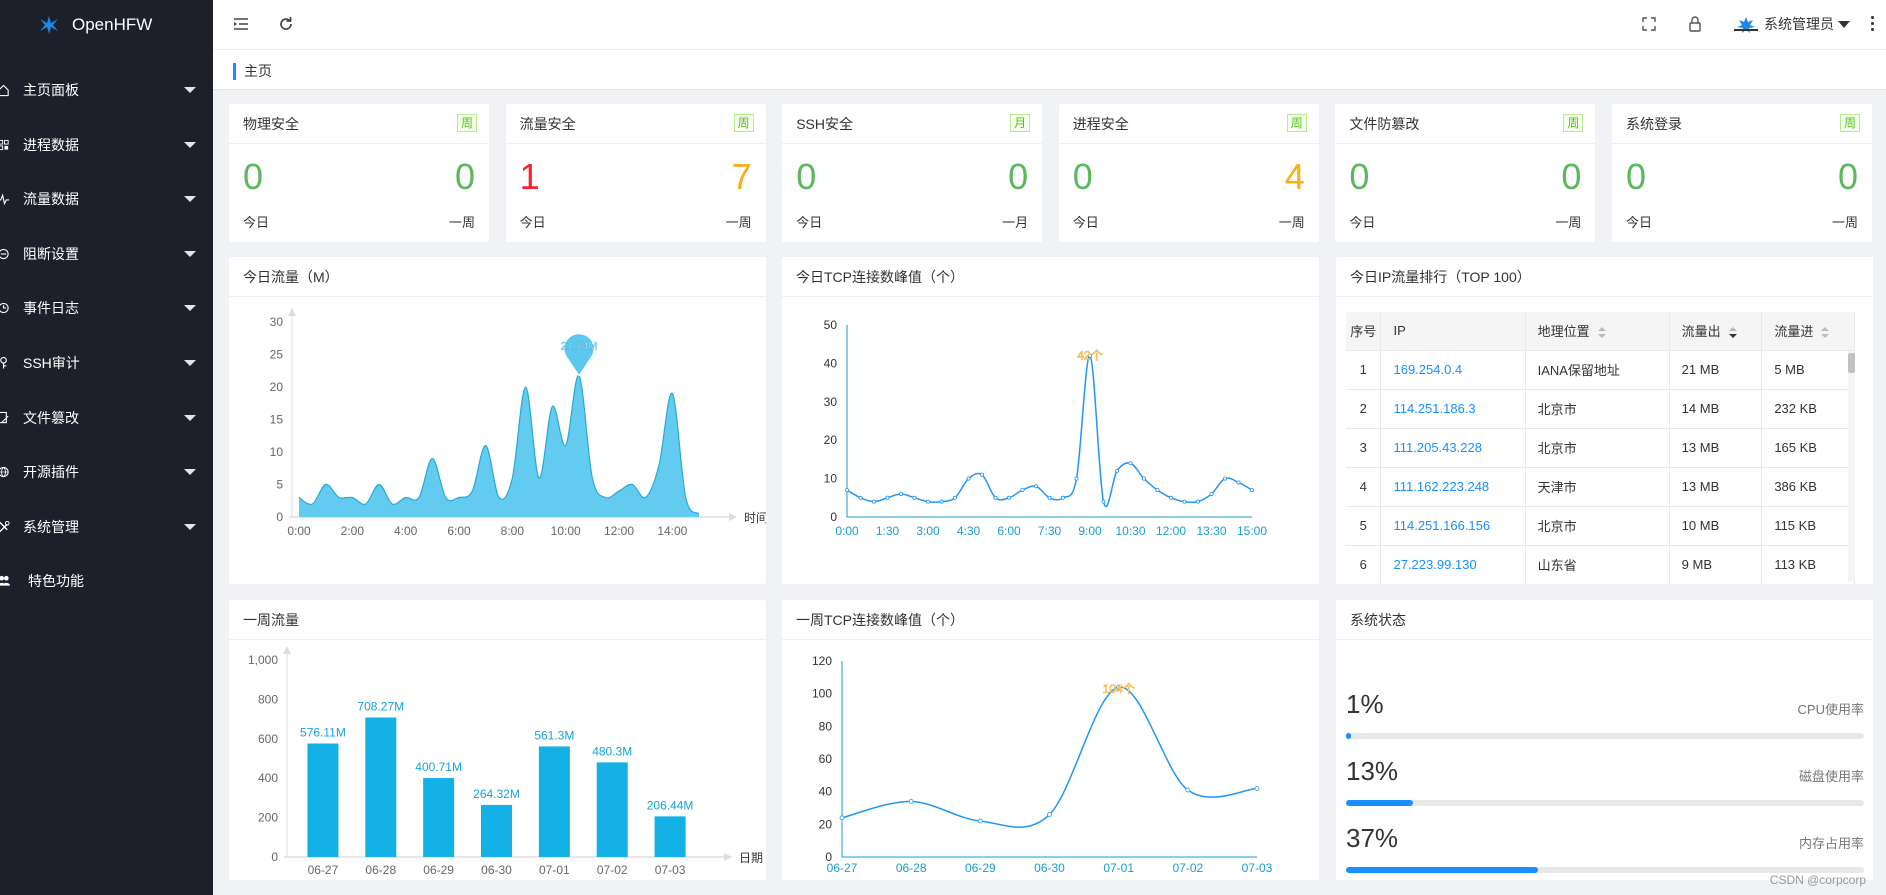  Describe the element at coordinates (529, 176) in the screenshot. I see `today-count: 1` at that location.